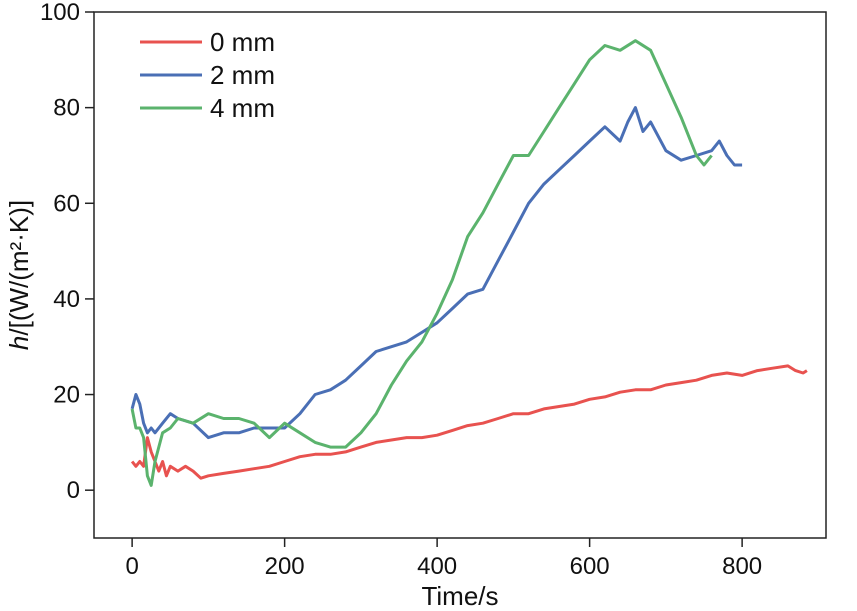  Describe the element at coordinates (459, 596) in the screenshot. I see `x-axis-title: Time/s` at that location.